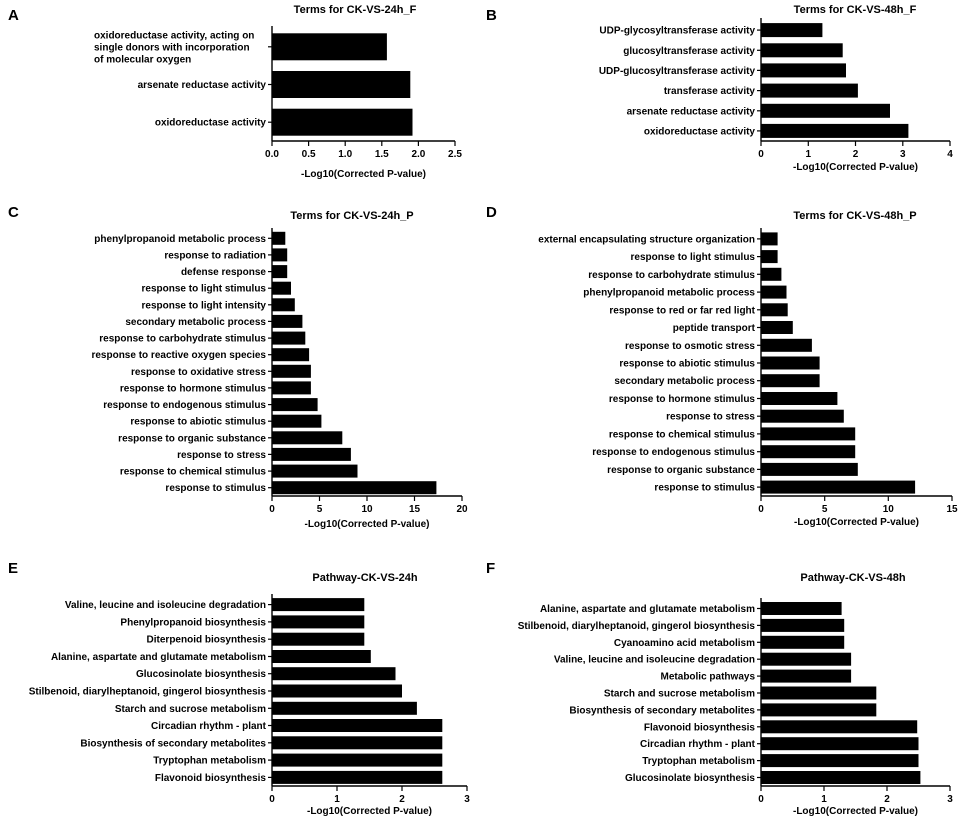 This screenshot has height=821, width=962. What do you see at coordinates (662, 710) in the screenshot?
I see `panel-f-category-label-7: Biosynthesis of secondary metabolites` at bounding box center [662, 710].